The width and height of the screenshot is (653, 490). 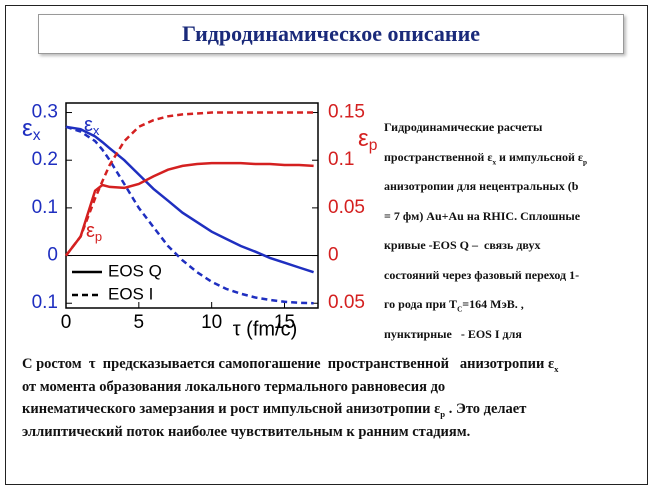 I want to click on text-line: кривые -EOS Q – связь двух, so click(x=462, y=245).